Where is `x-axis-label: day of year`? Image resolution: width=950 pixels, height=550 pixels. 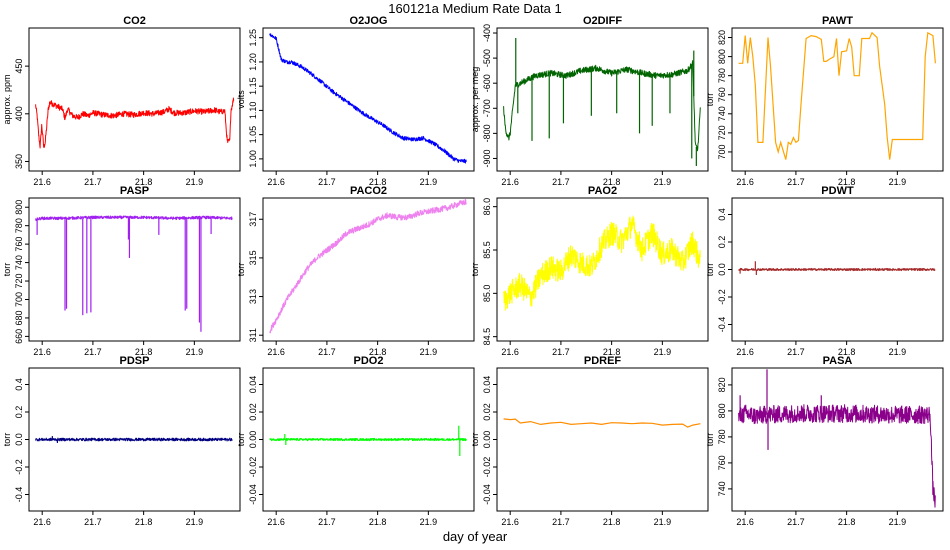 x-axis-label: day of year is located at coordinates (475, 536).